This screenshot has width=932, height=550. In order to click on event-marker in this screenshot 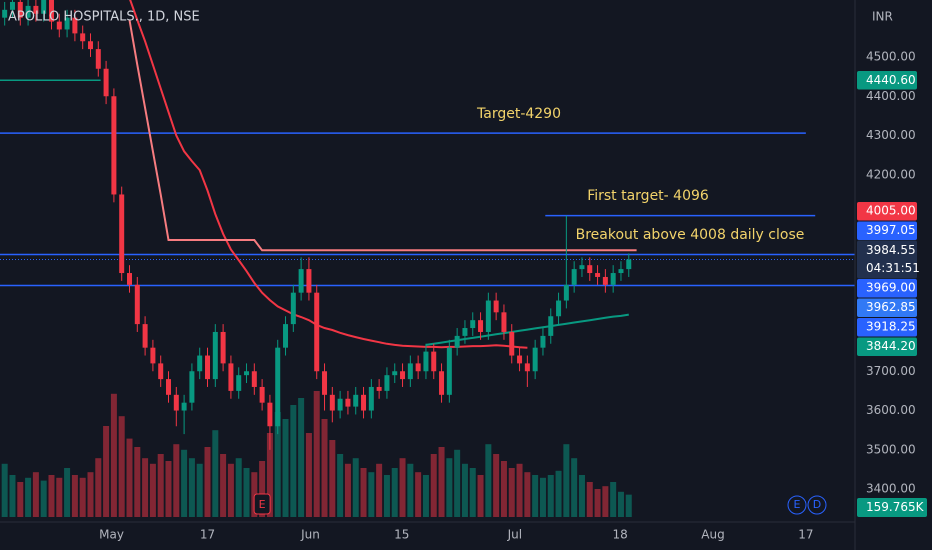, I will do `click(262, 504)`.